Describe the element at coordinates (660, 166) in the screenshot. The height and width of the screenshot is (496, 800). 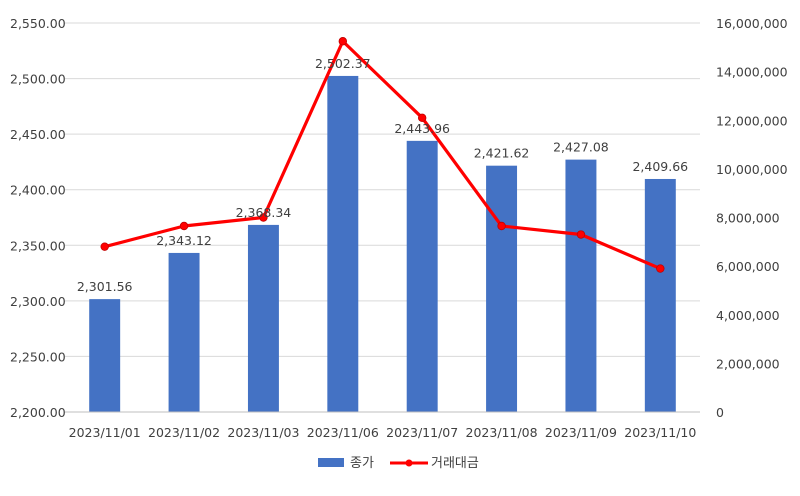
I see `bar-data-label: 2,409.66` at that location.